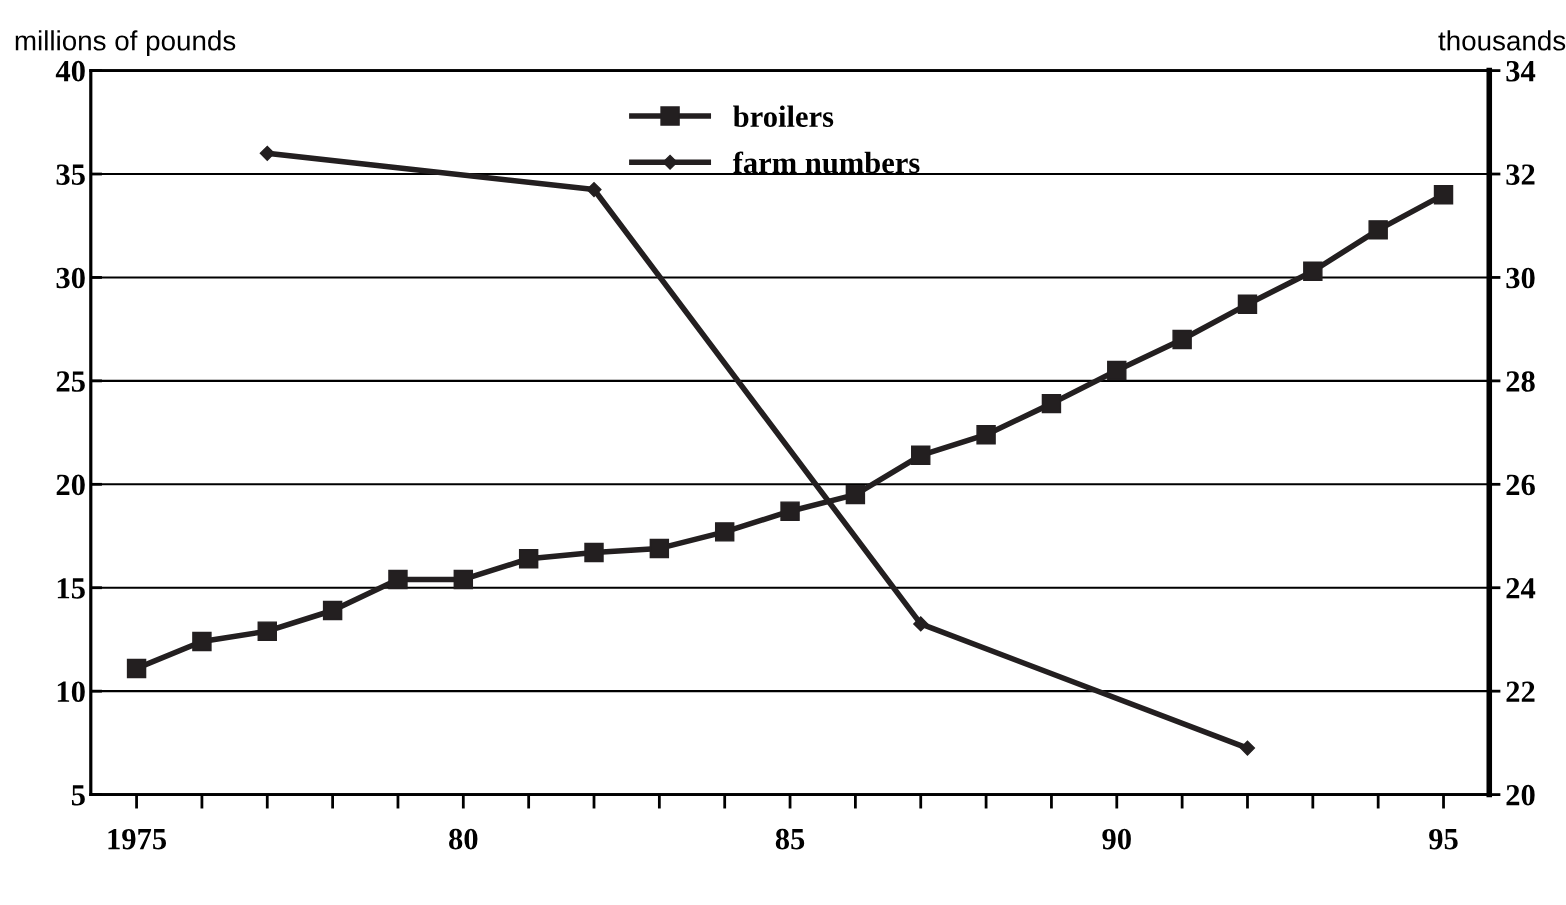 The height and width of the screenshot is (905, 1566). Describe the element at coordinates (1520, 691) in the screenshot. I see `y2-tick-label: 22` at that location.